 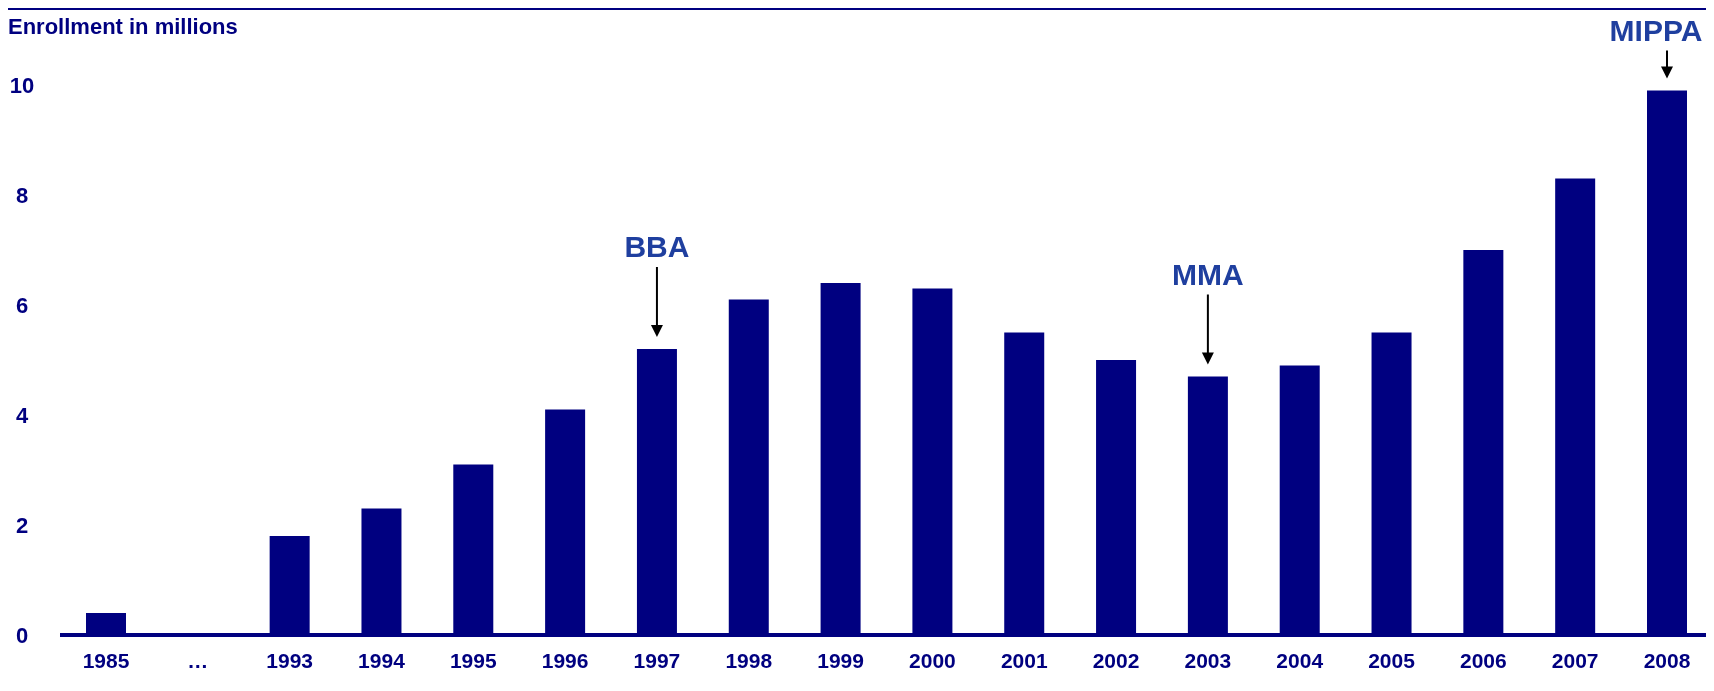 What do you see at coordinates (22, 525) in the screenshot?
I see `y-tick-label: 2` at bounding box center [22, 525].